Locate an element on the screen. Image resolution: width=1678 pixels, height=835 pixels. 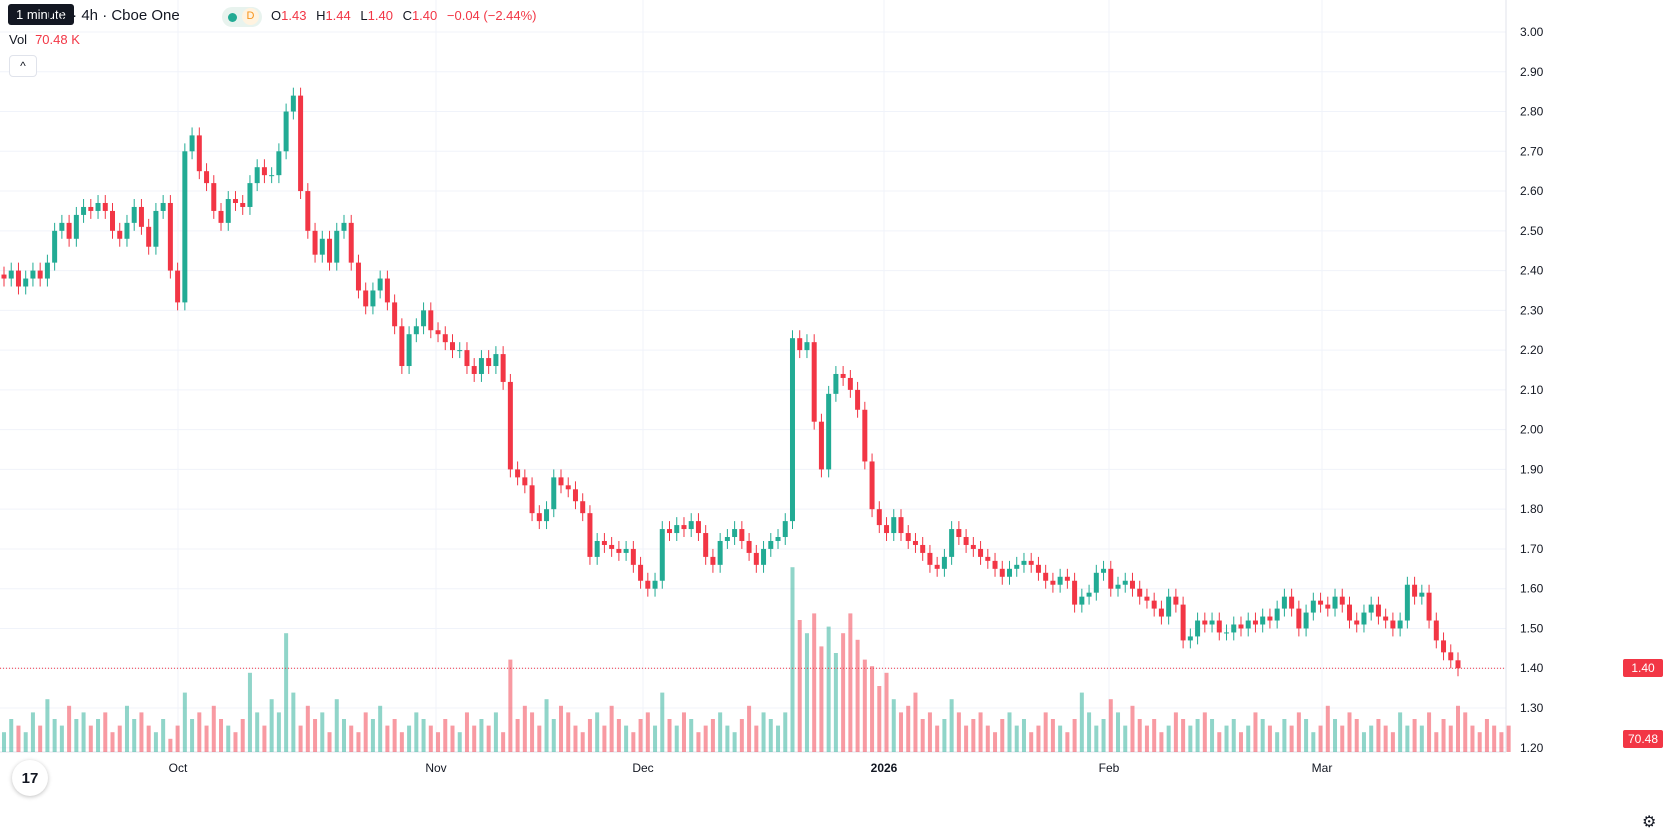
y-tick-label: 2.40 is located at coordinates (1532, 271).